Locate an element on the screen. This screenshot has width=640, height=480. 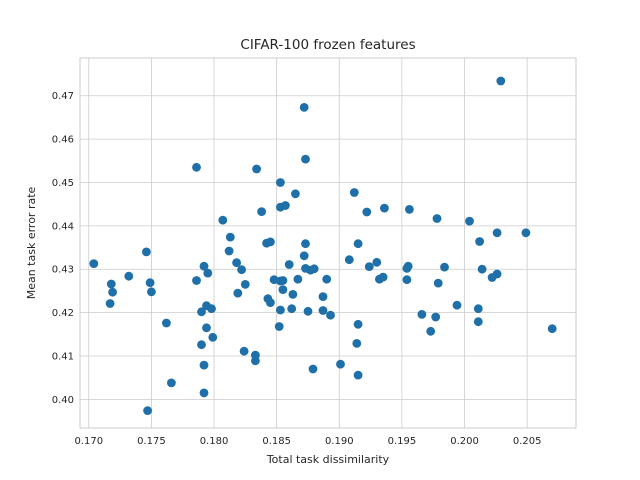
x-tick-label: 0.195 is located at coordinates (402, 441).